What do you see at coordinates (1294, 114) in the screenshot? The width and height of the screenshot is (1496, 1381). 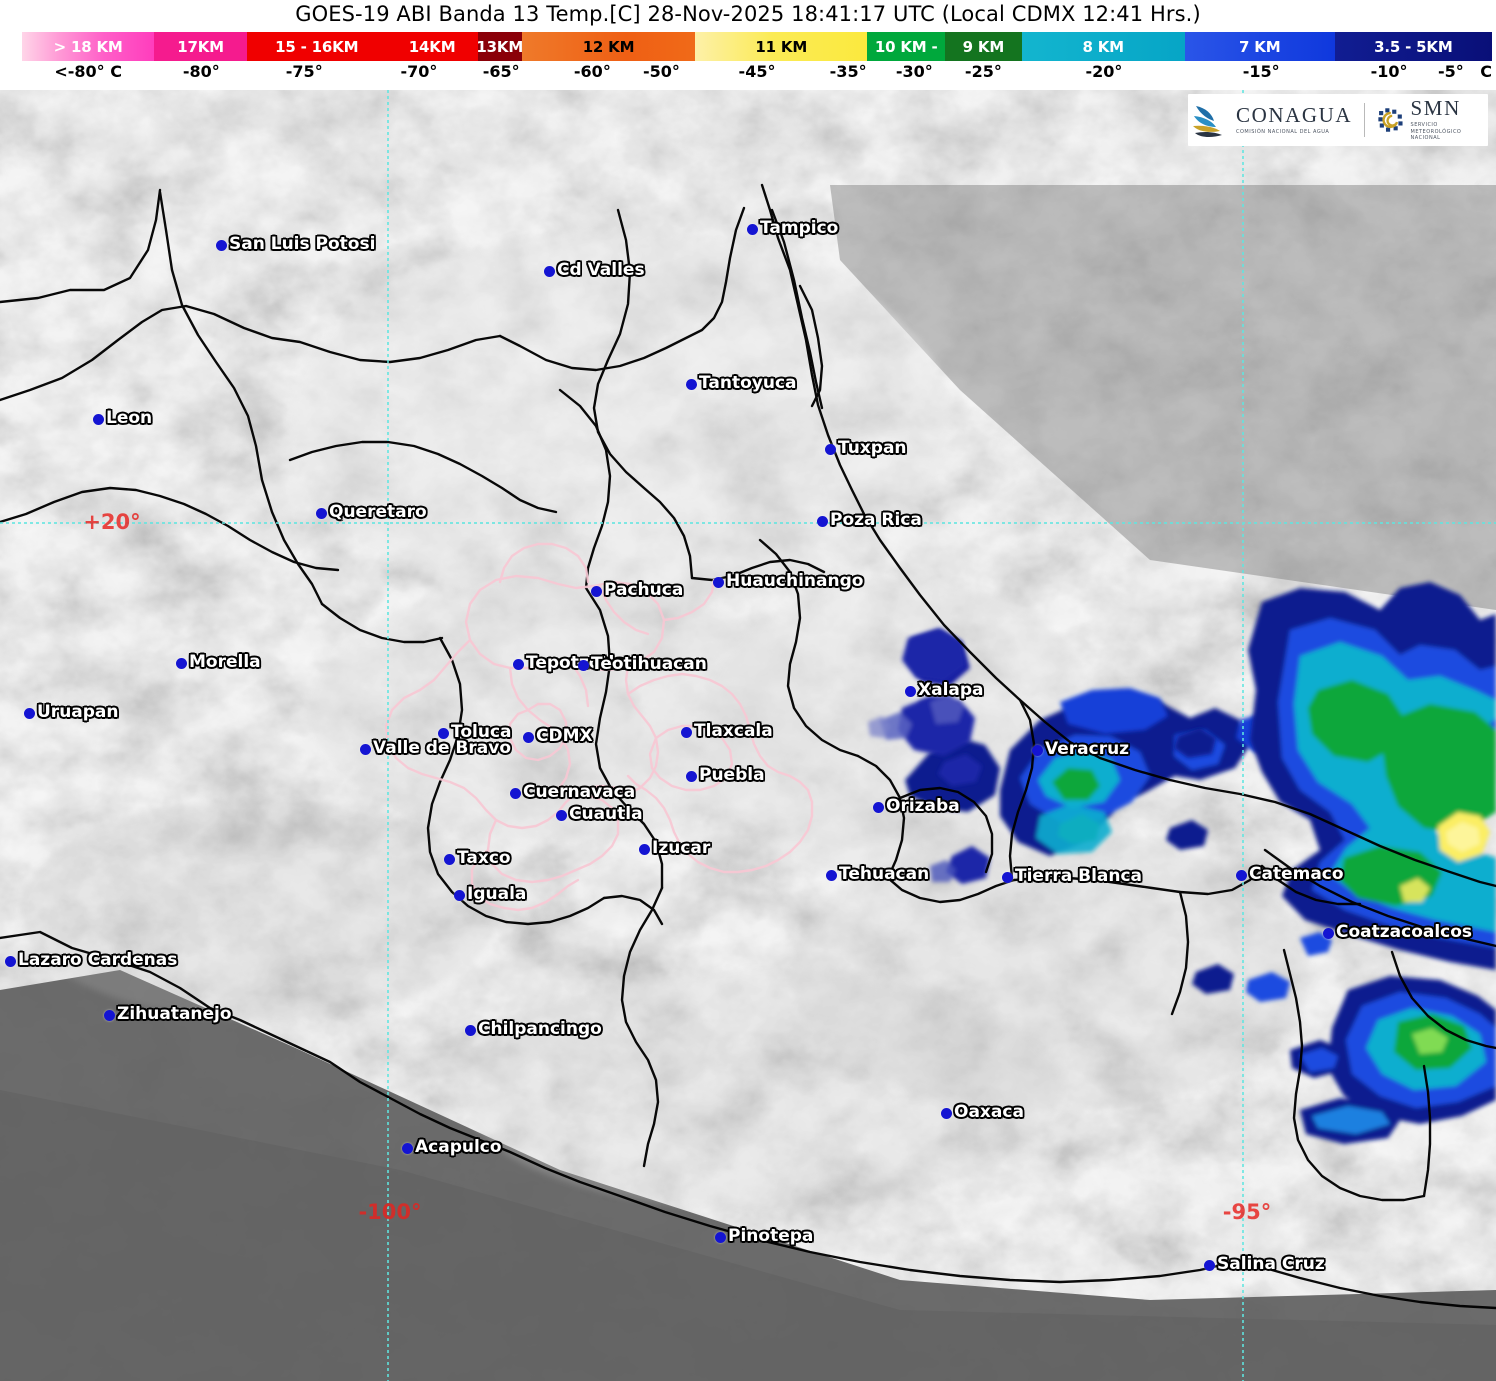 I see `conagua-title: CONAGUA` at bounding box center [1294, 114].